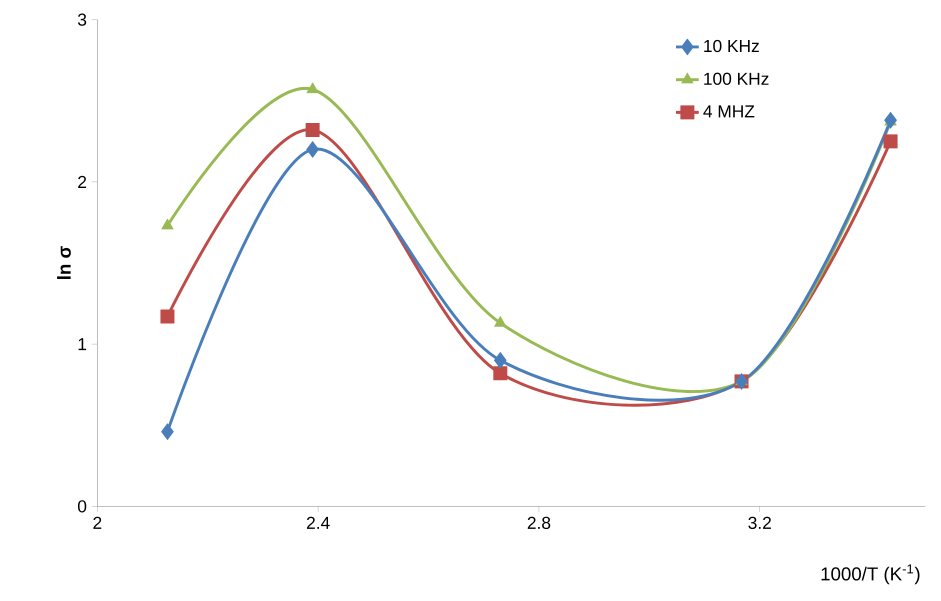  What do you see at coordinates (871, 574) in the screenshot?
I see `x-axis-title: 1000/T (K$^{-1}$)` at bounding box center [871, 574].